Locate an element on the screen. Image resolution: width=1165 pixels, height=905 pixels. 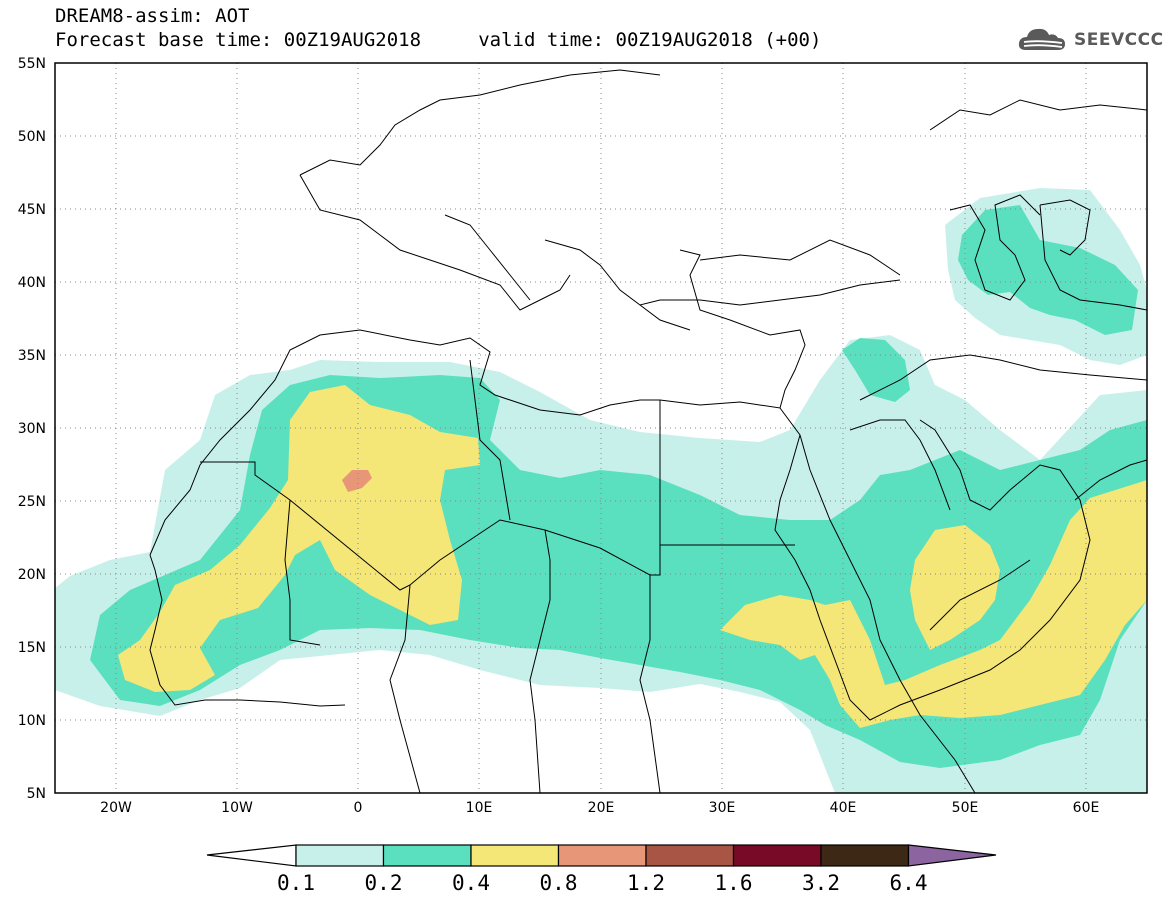
lon-label: 50E is located at coordinates (965, 808).